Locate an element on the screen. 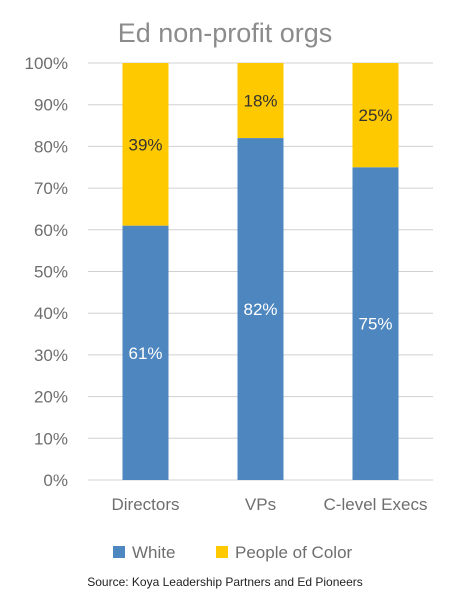 Image resolution: width=450 pixels, height=604 pixels. y-tick-label: 80% is located at coordinates (51, 146).